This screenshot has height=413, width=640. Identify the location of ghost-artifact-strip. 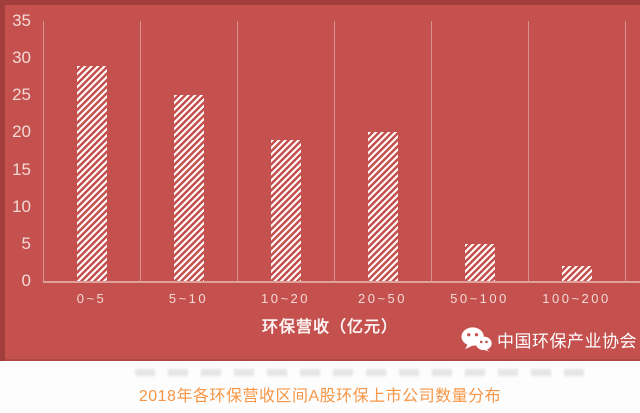
(360, 372).